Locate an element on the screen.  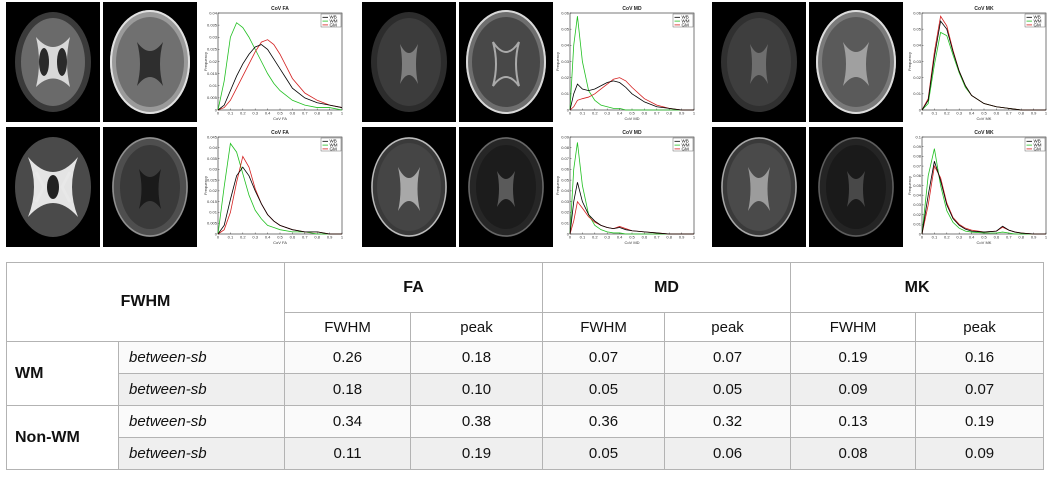
table-cell: 0.06 is located at coordinates (728, 453).